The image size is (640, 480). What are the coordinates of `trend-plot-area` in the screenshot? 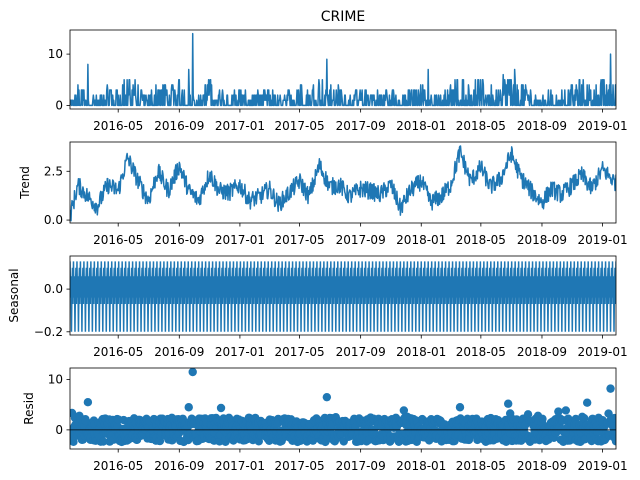 It's located at (343, 183).